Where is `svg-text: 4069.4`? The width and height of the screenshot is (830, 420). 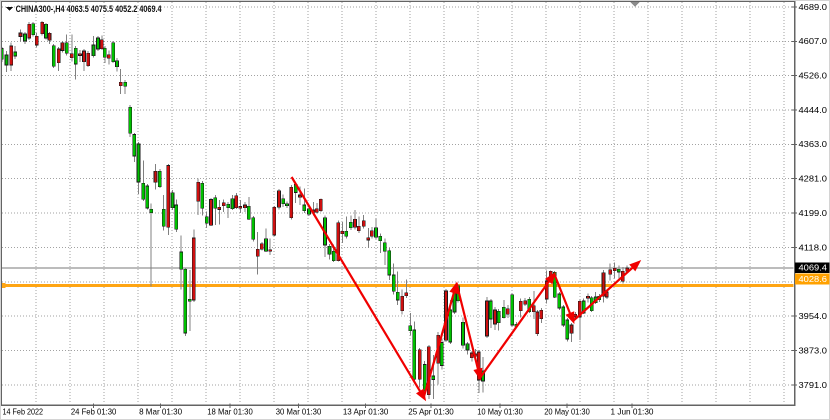 svg-text: 4069.4 is located at coordinates (813, 268).